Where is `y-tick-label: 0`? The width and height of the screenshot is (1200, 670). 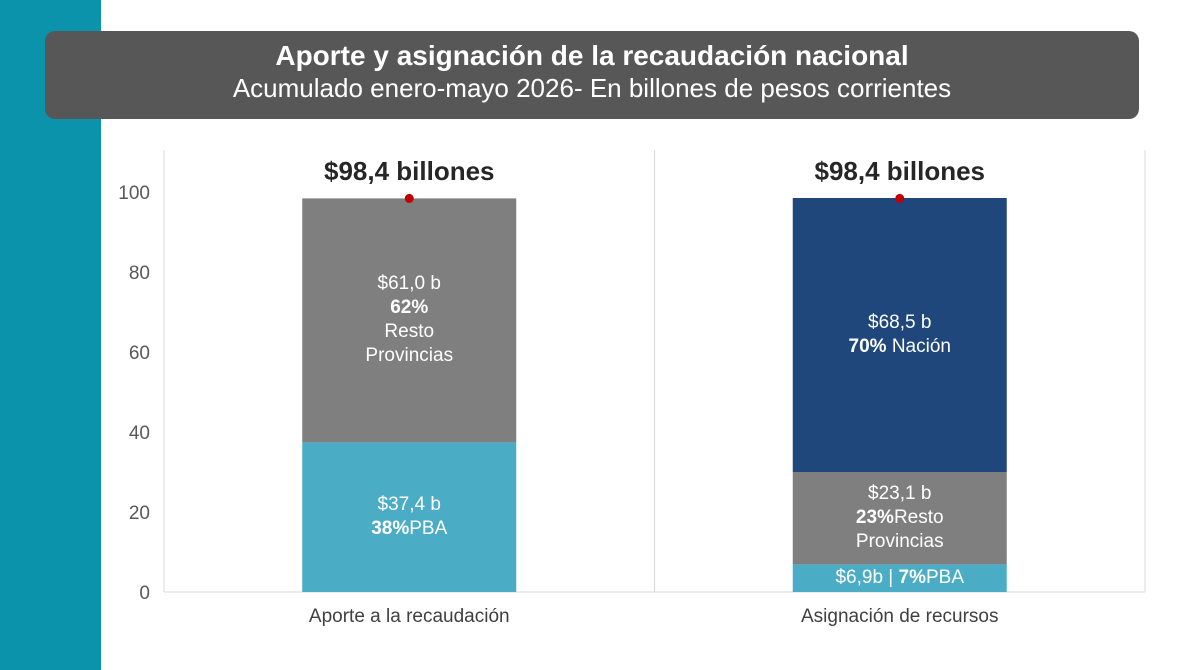
y-tick-label: 0 is located at coordinates (144, 593).